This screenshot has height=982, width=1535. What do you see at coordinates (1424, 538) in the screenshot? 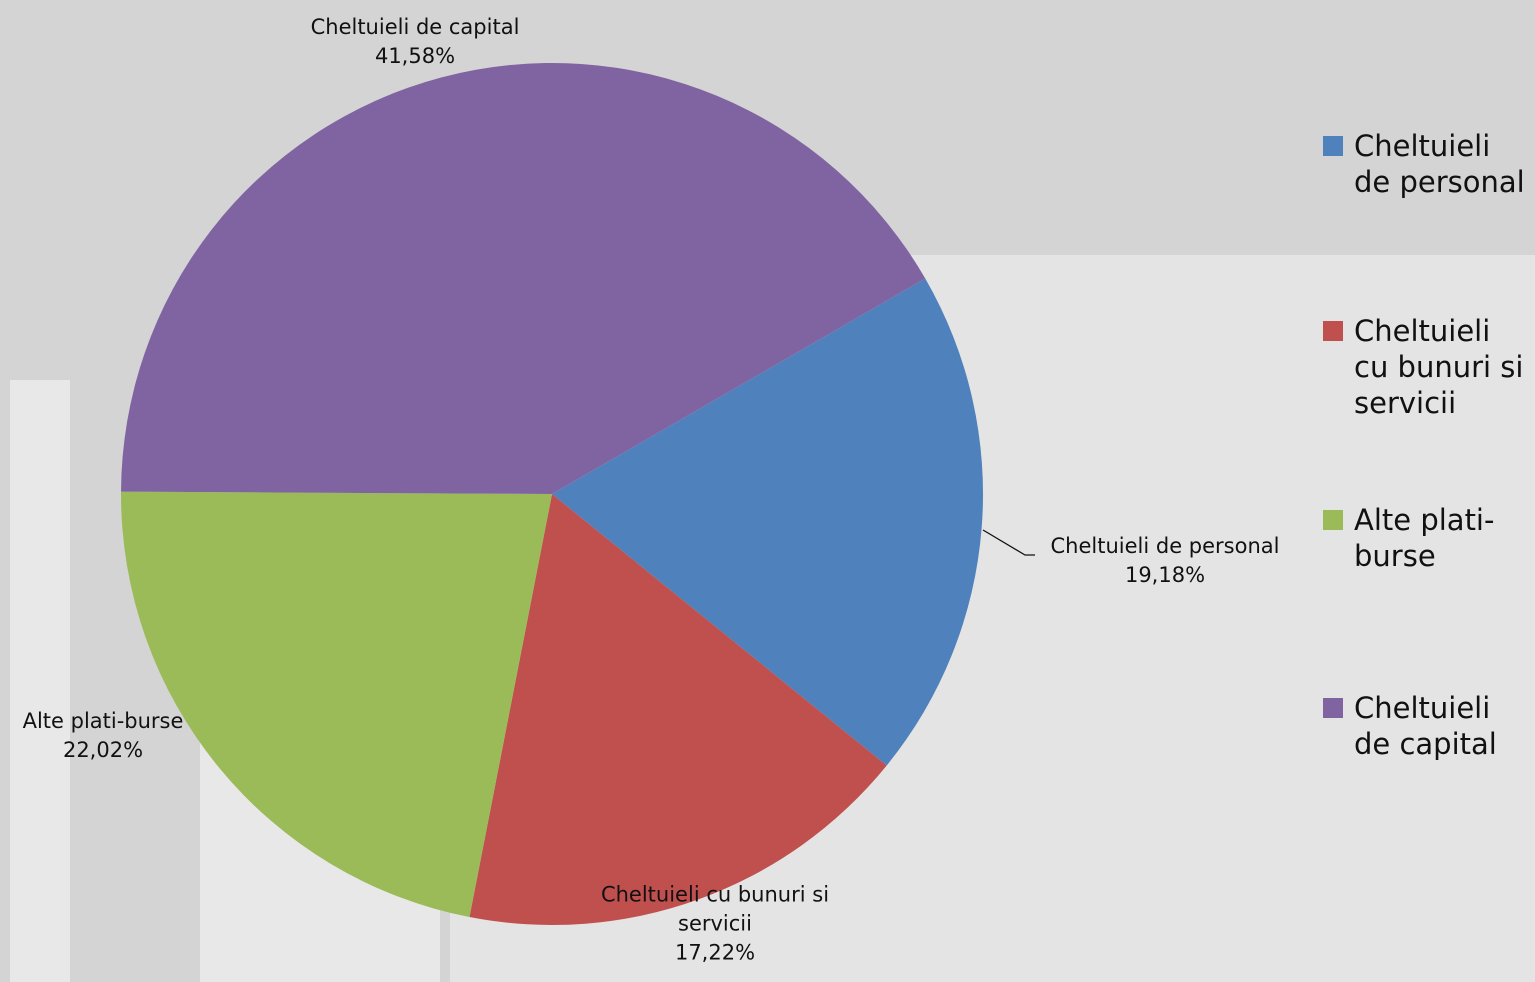
I see `legend-label: Alte plati-burse` at bounding box center [1424, 538].